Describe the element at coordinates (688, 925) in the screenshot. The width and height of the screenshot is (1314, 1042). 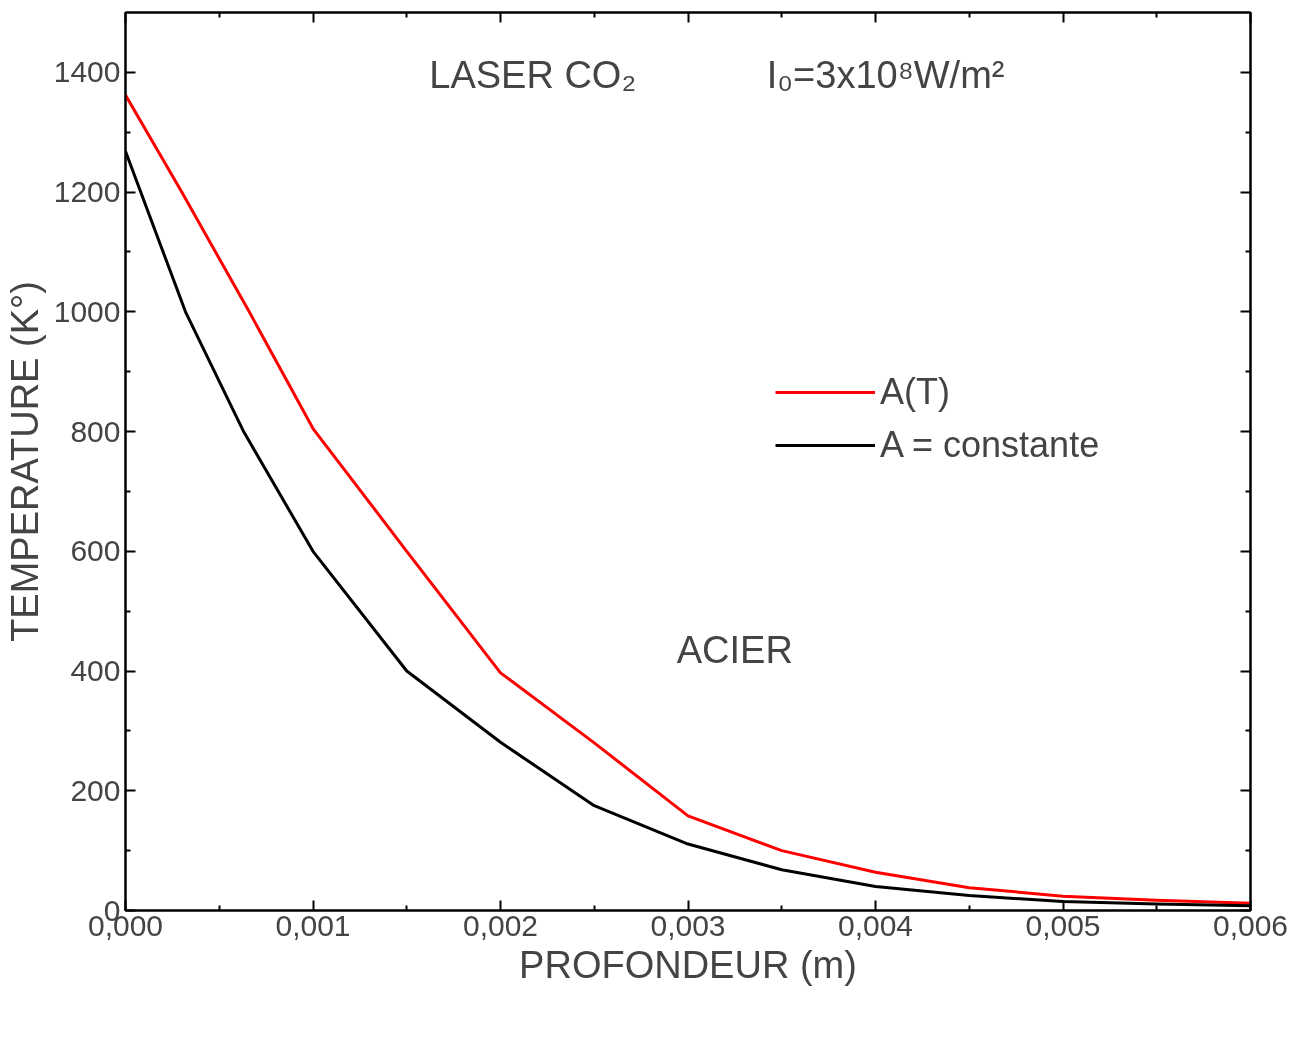
I see `x-tick-label: 0,003` at that location.